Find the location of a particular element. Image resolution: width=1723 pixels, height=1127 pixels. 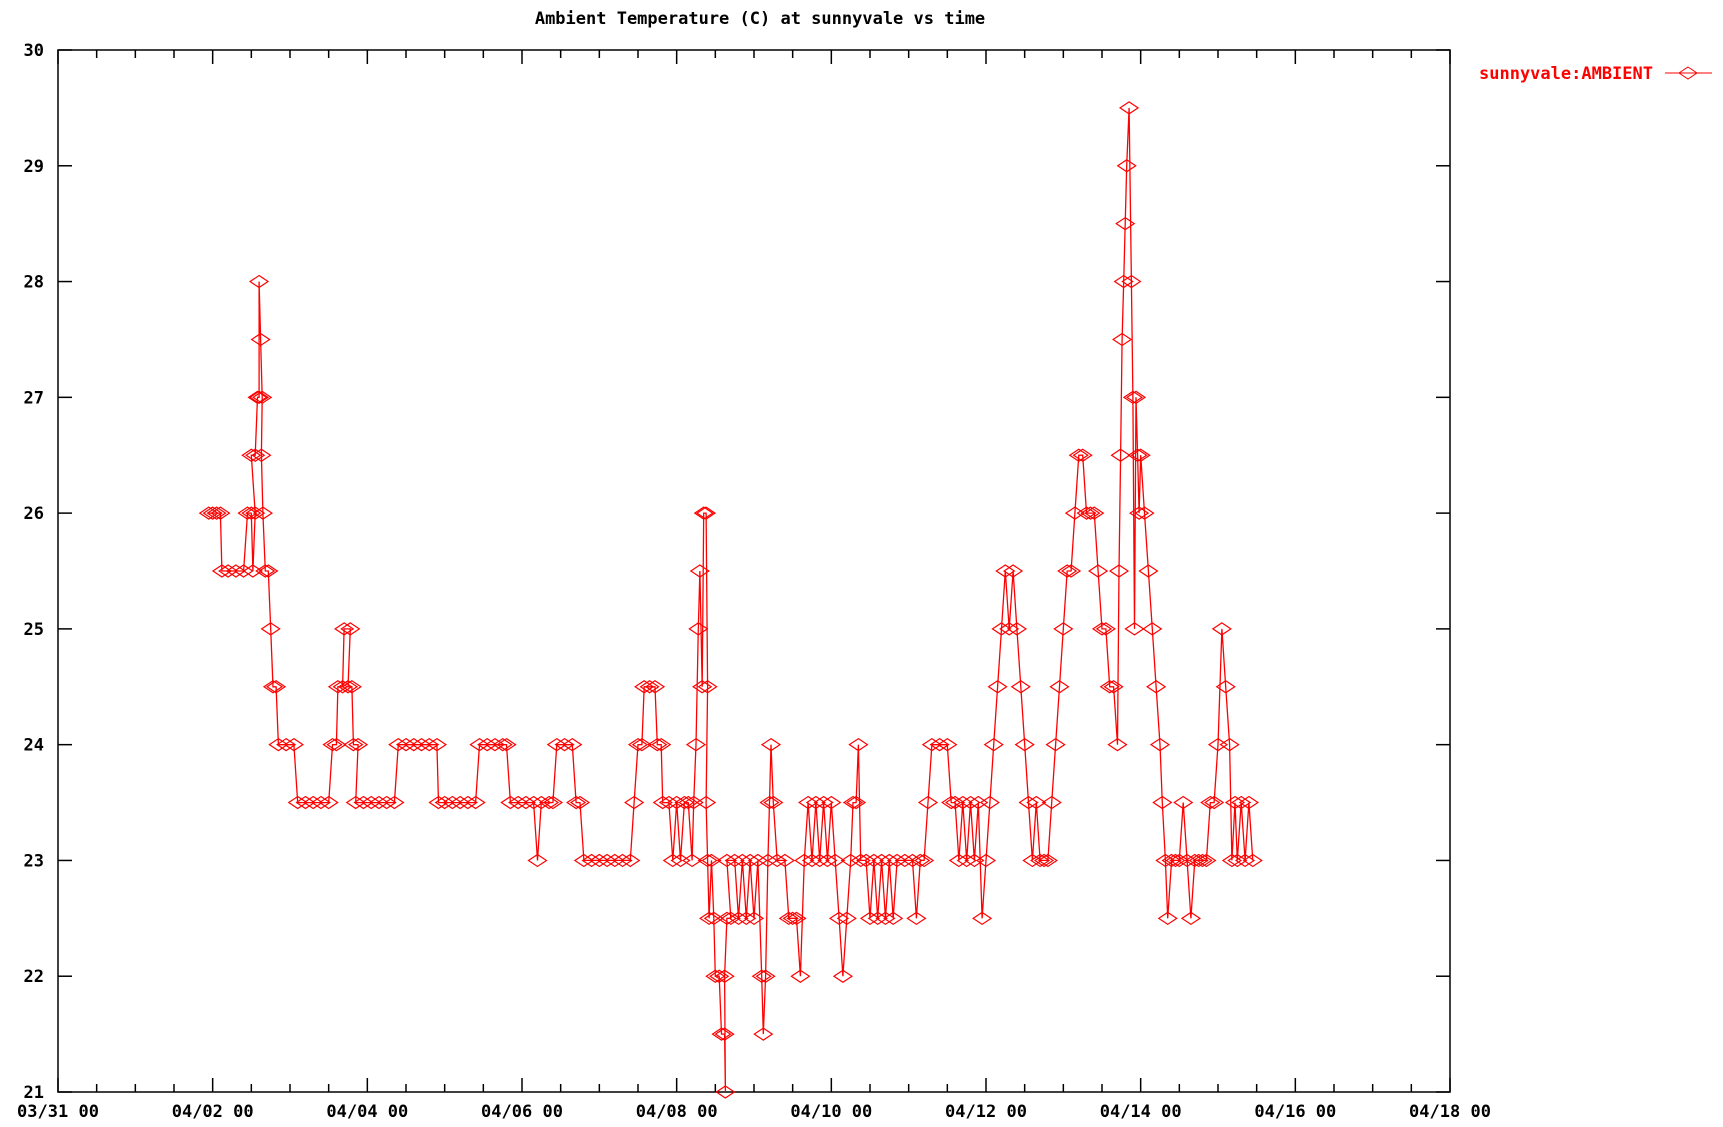

x-tick-label: 04/14 00 is located at coordinates (1141, 1112).